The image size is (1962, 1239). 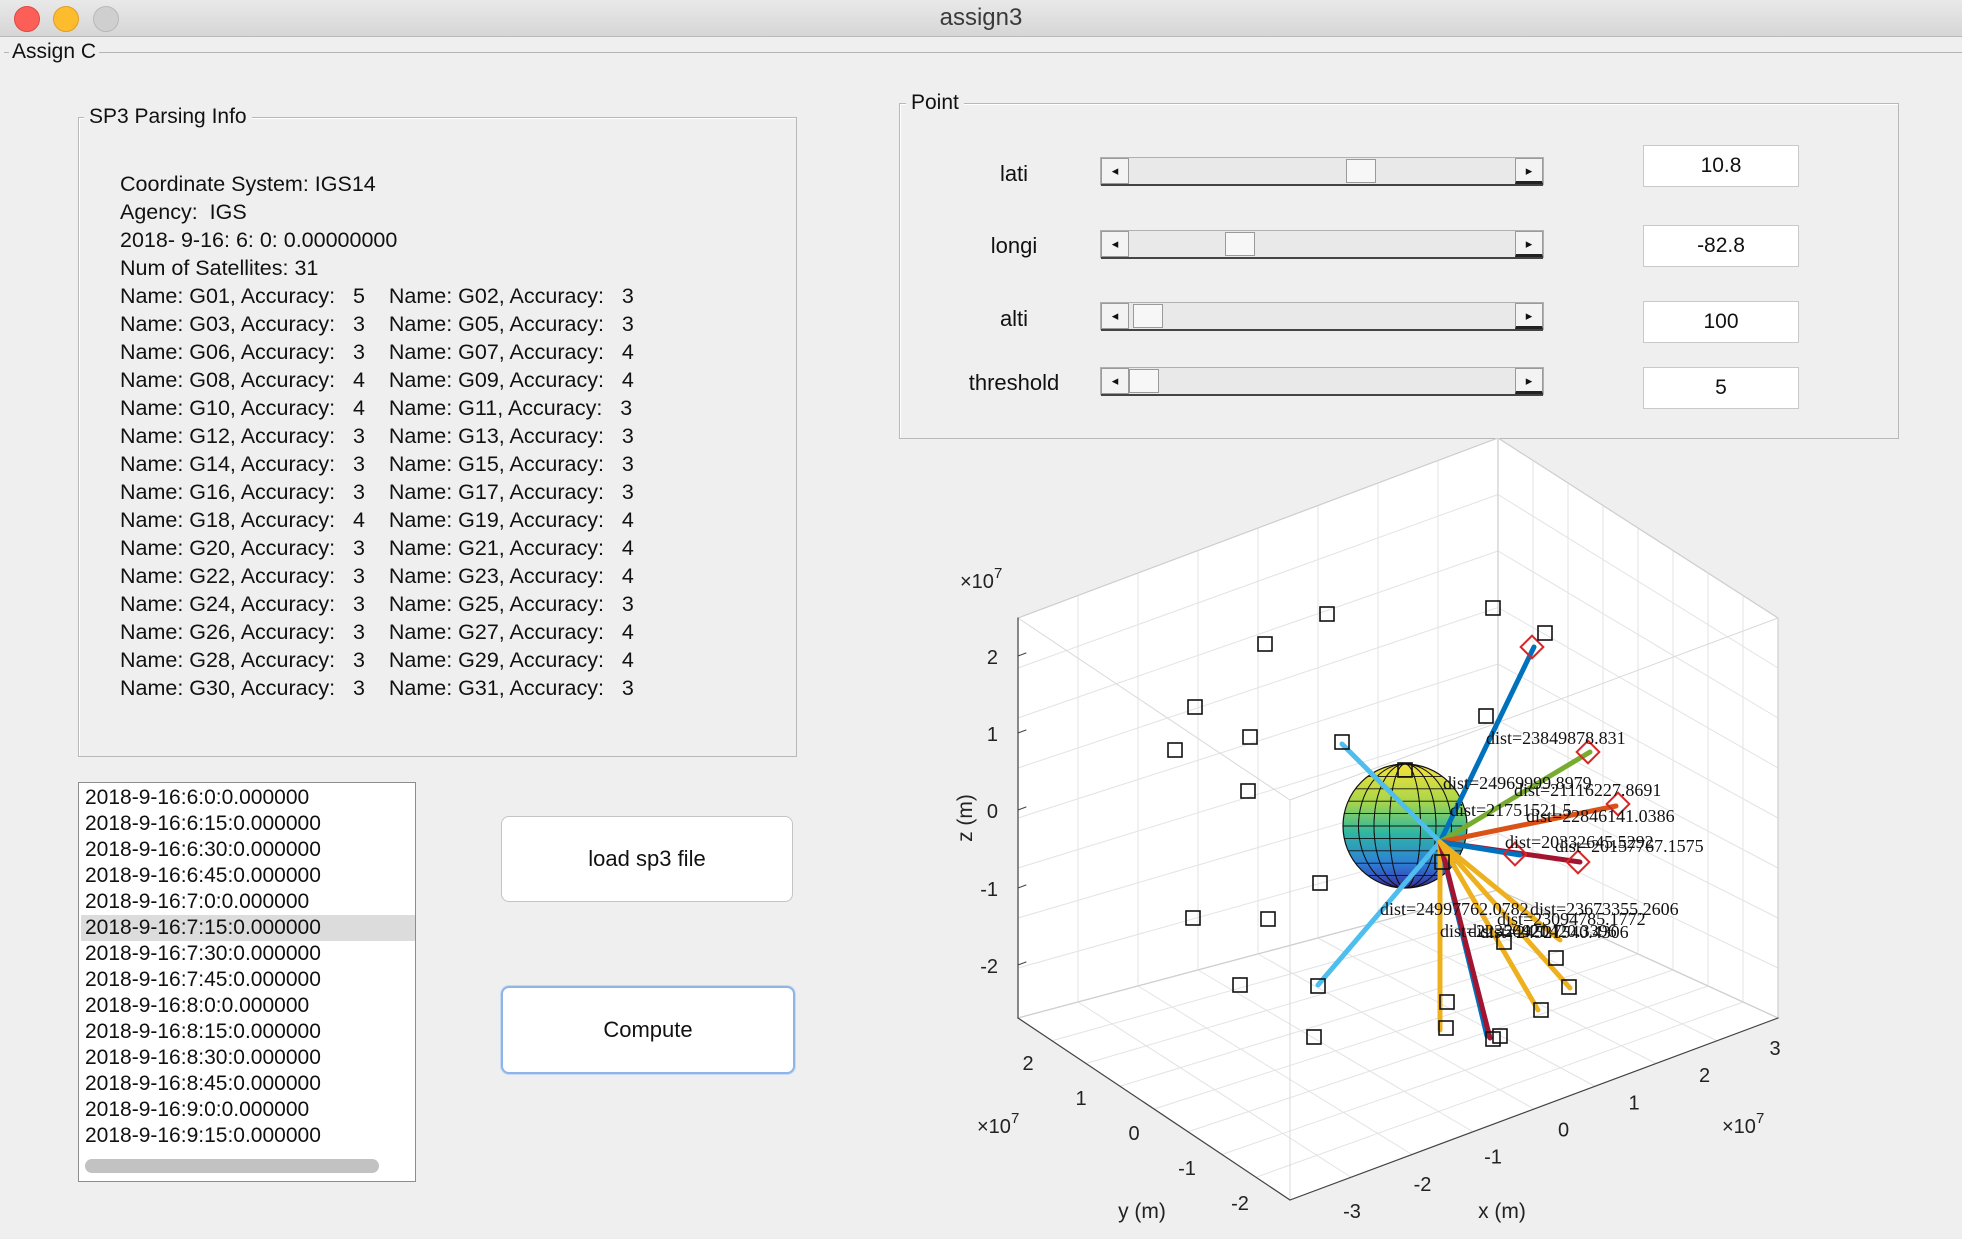 What do you see at coordinates (1579, 842) in the screenshot?
I see `distance-label: dist=20332645.5292` at bounding box center [1579, 842].